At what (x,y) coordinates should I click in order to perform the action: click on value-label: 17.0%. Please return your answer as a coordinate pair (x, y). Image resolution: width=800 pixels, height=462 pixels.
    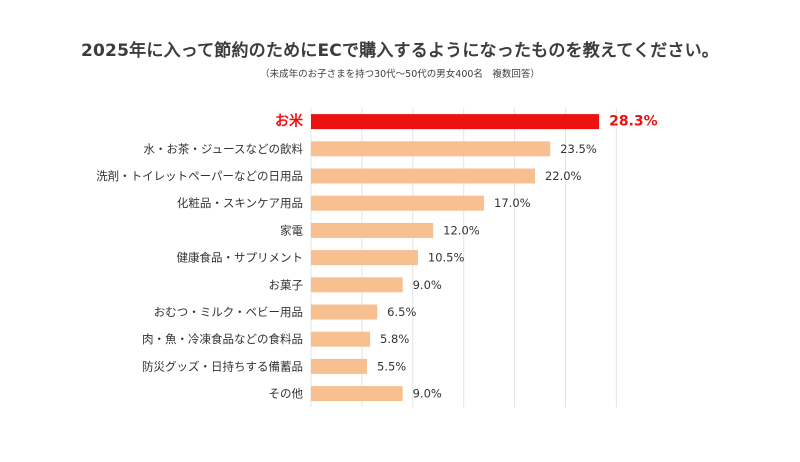
    Looking at the image, I should click on (512, 203).